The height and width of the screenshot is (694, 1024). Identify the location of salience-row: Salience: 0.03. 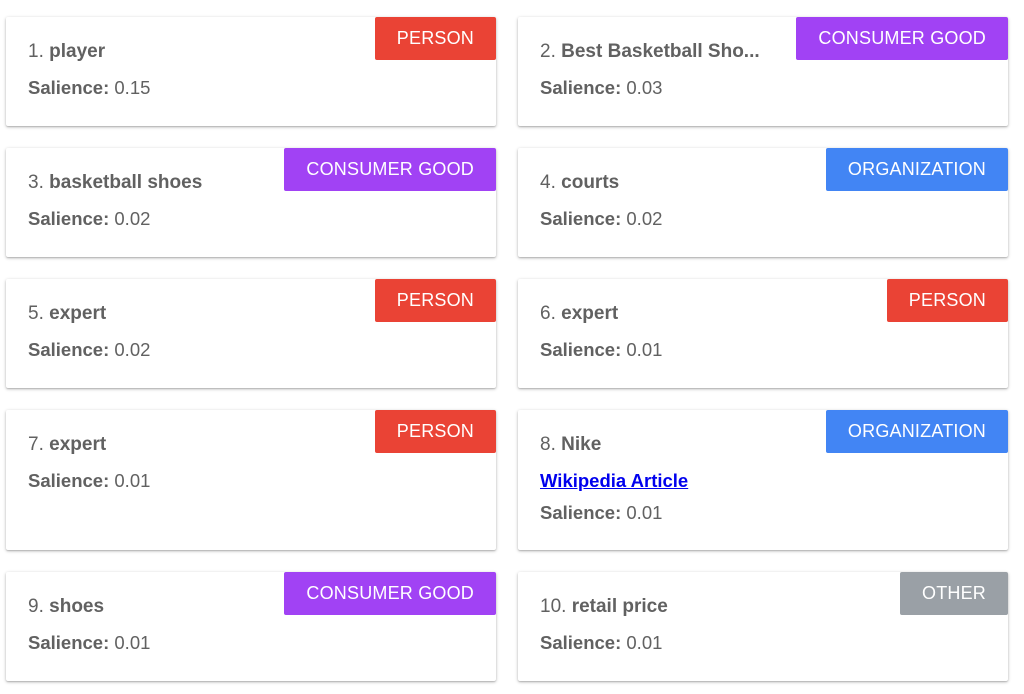
(601, 88).